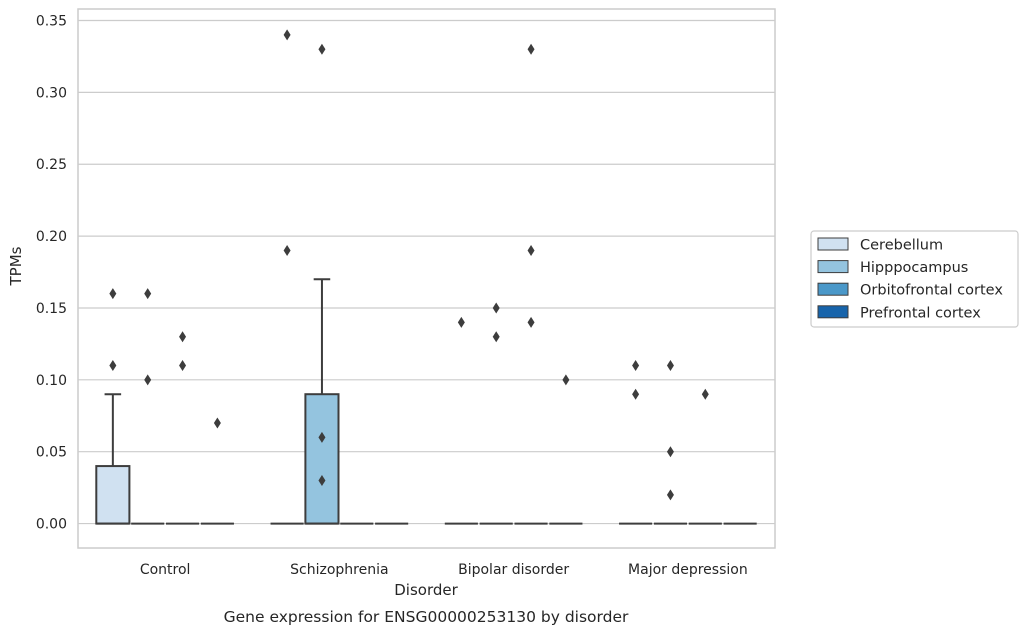 The height and width of the screenshot is (634, 1028). What do you see at coordinates (914, 268) in the screenshot?
I see `legend-label: Hipppocampus` at bounding box center [914, 268].